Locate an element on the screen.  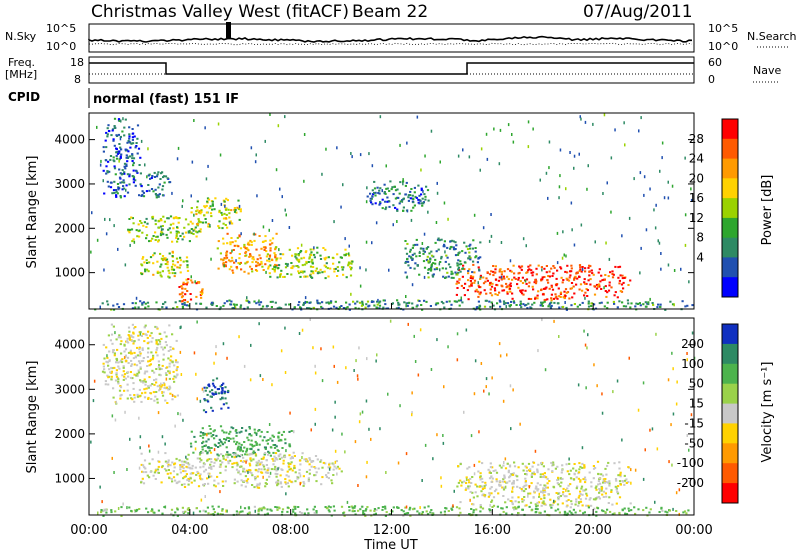
ytick-label: 3000 is located at coordinates (69, 389).